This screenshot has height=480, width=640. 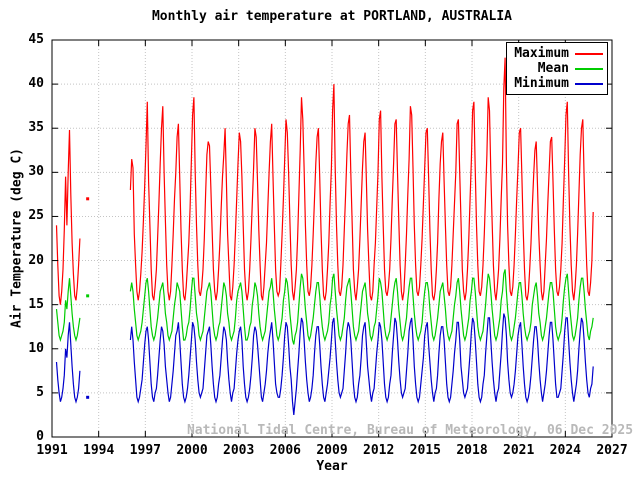 I want to click on legend-label-minimum: Minimum, so click(x=541, y=83).